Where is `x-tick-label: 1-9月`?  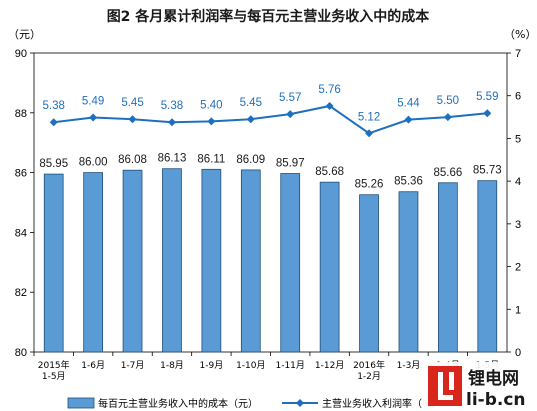
x-tick-label: 1-9月 is located at coordinates (212, 365).